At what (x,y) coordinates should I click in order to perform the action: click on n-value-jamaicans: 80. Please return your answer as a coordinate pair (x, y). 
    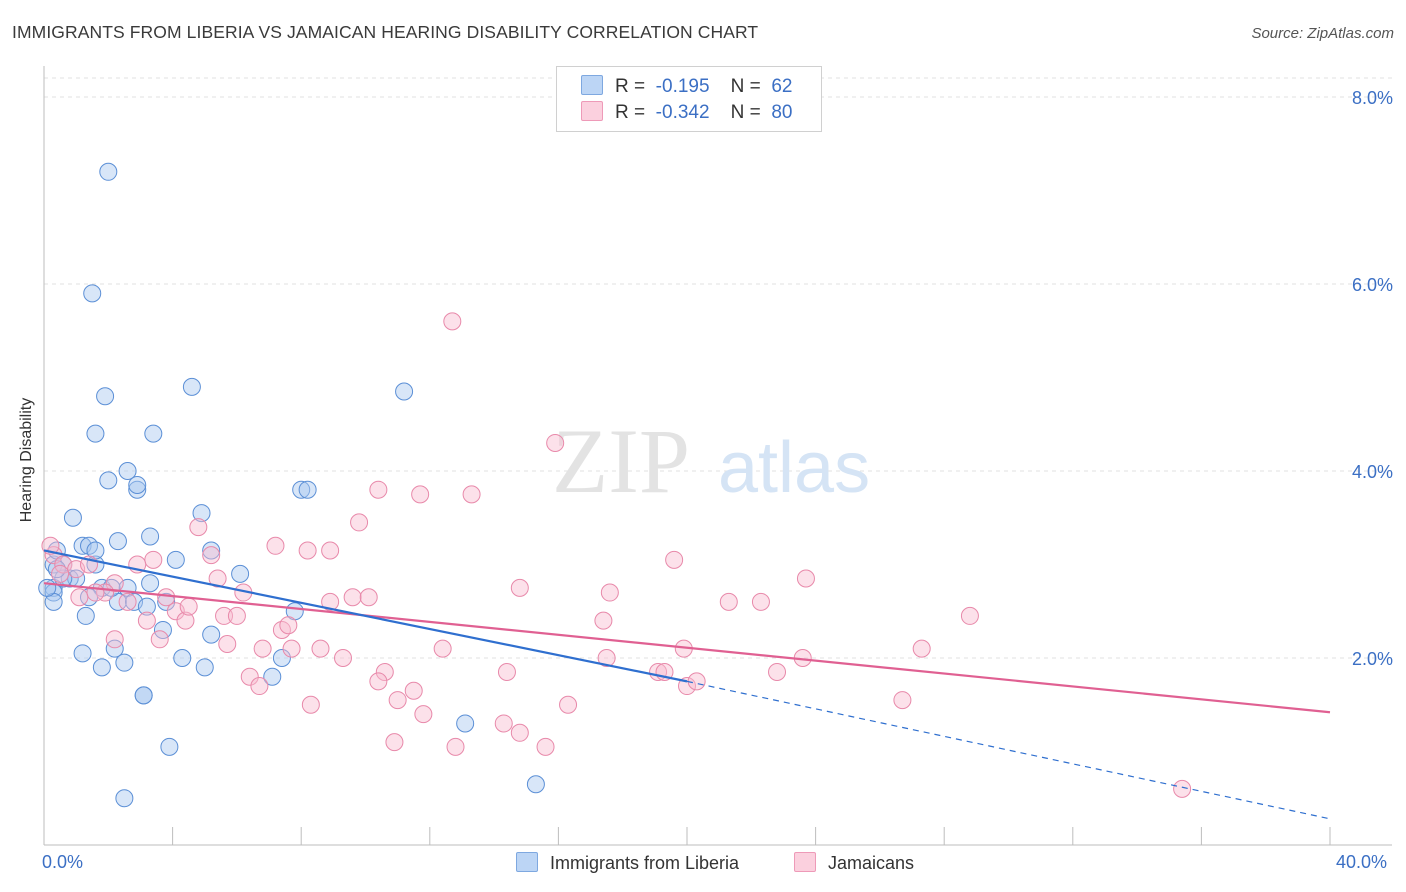
    Looking at the image, I should click on (782, 112).